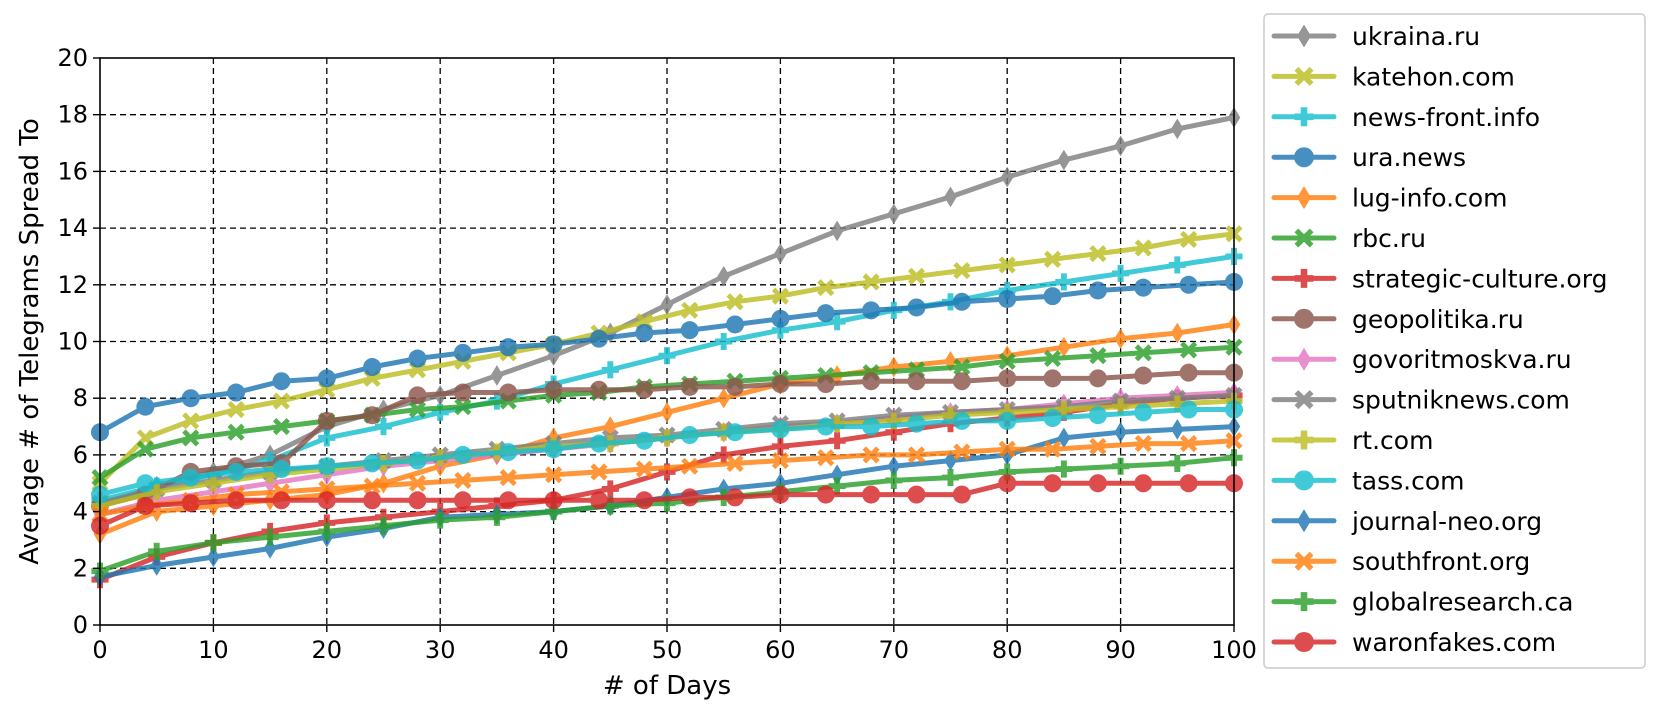 The height and width of the screenshot is (714, 1660). Describe the element at coordinates (80, 568) in the screenshot. I see `y-tick-label: 2` at that location.